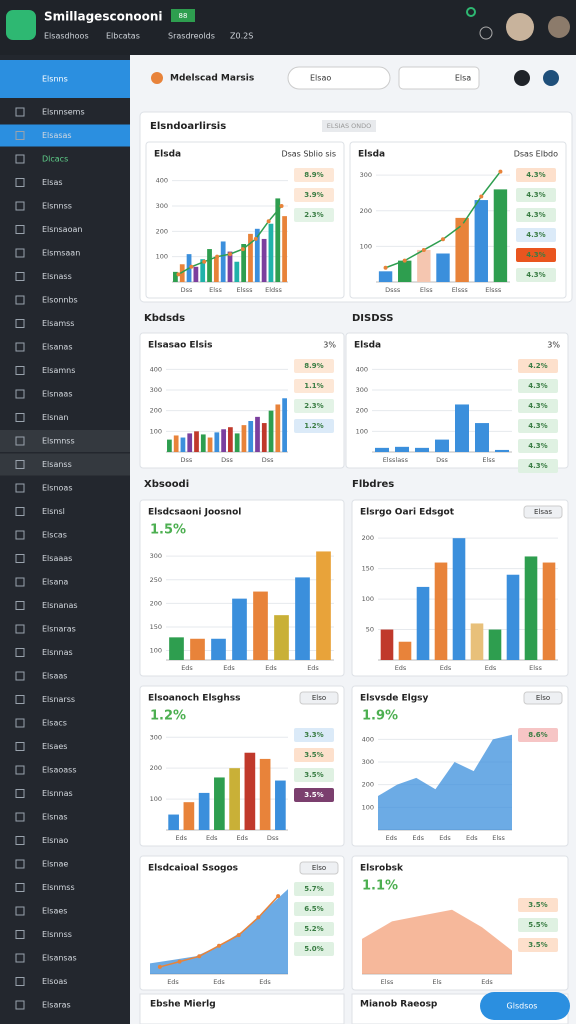  I want to click on nav-link: Z0.2S, so click(241, 36).